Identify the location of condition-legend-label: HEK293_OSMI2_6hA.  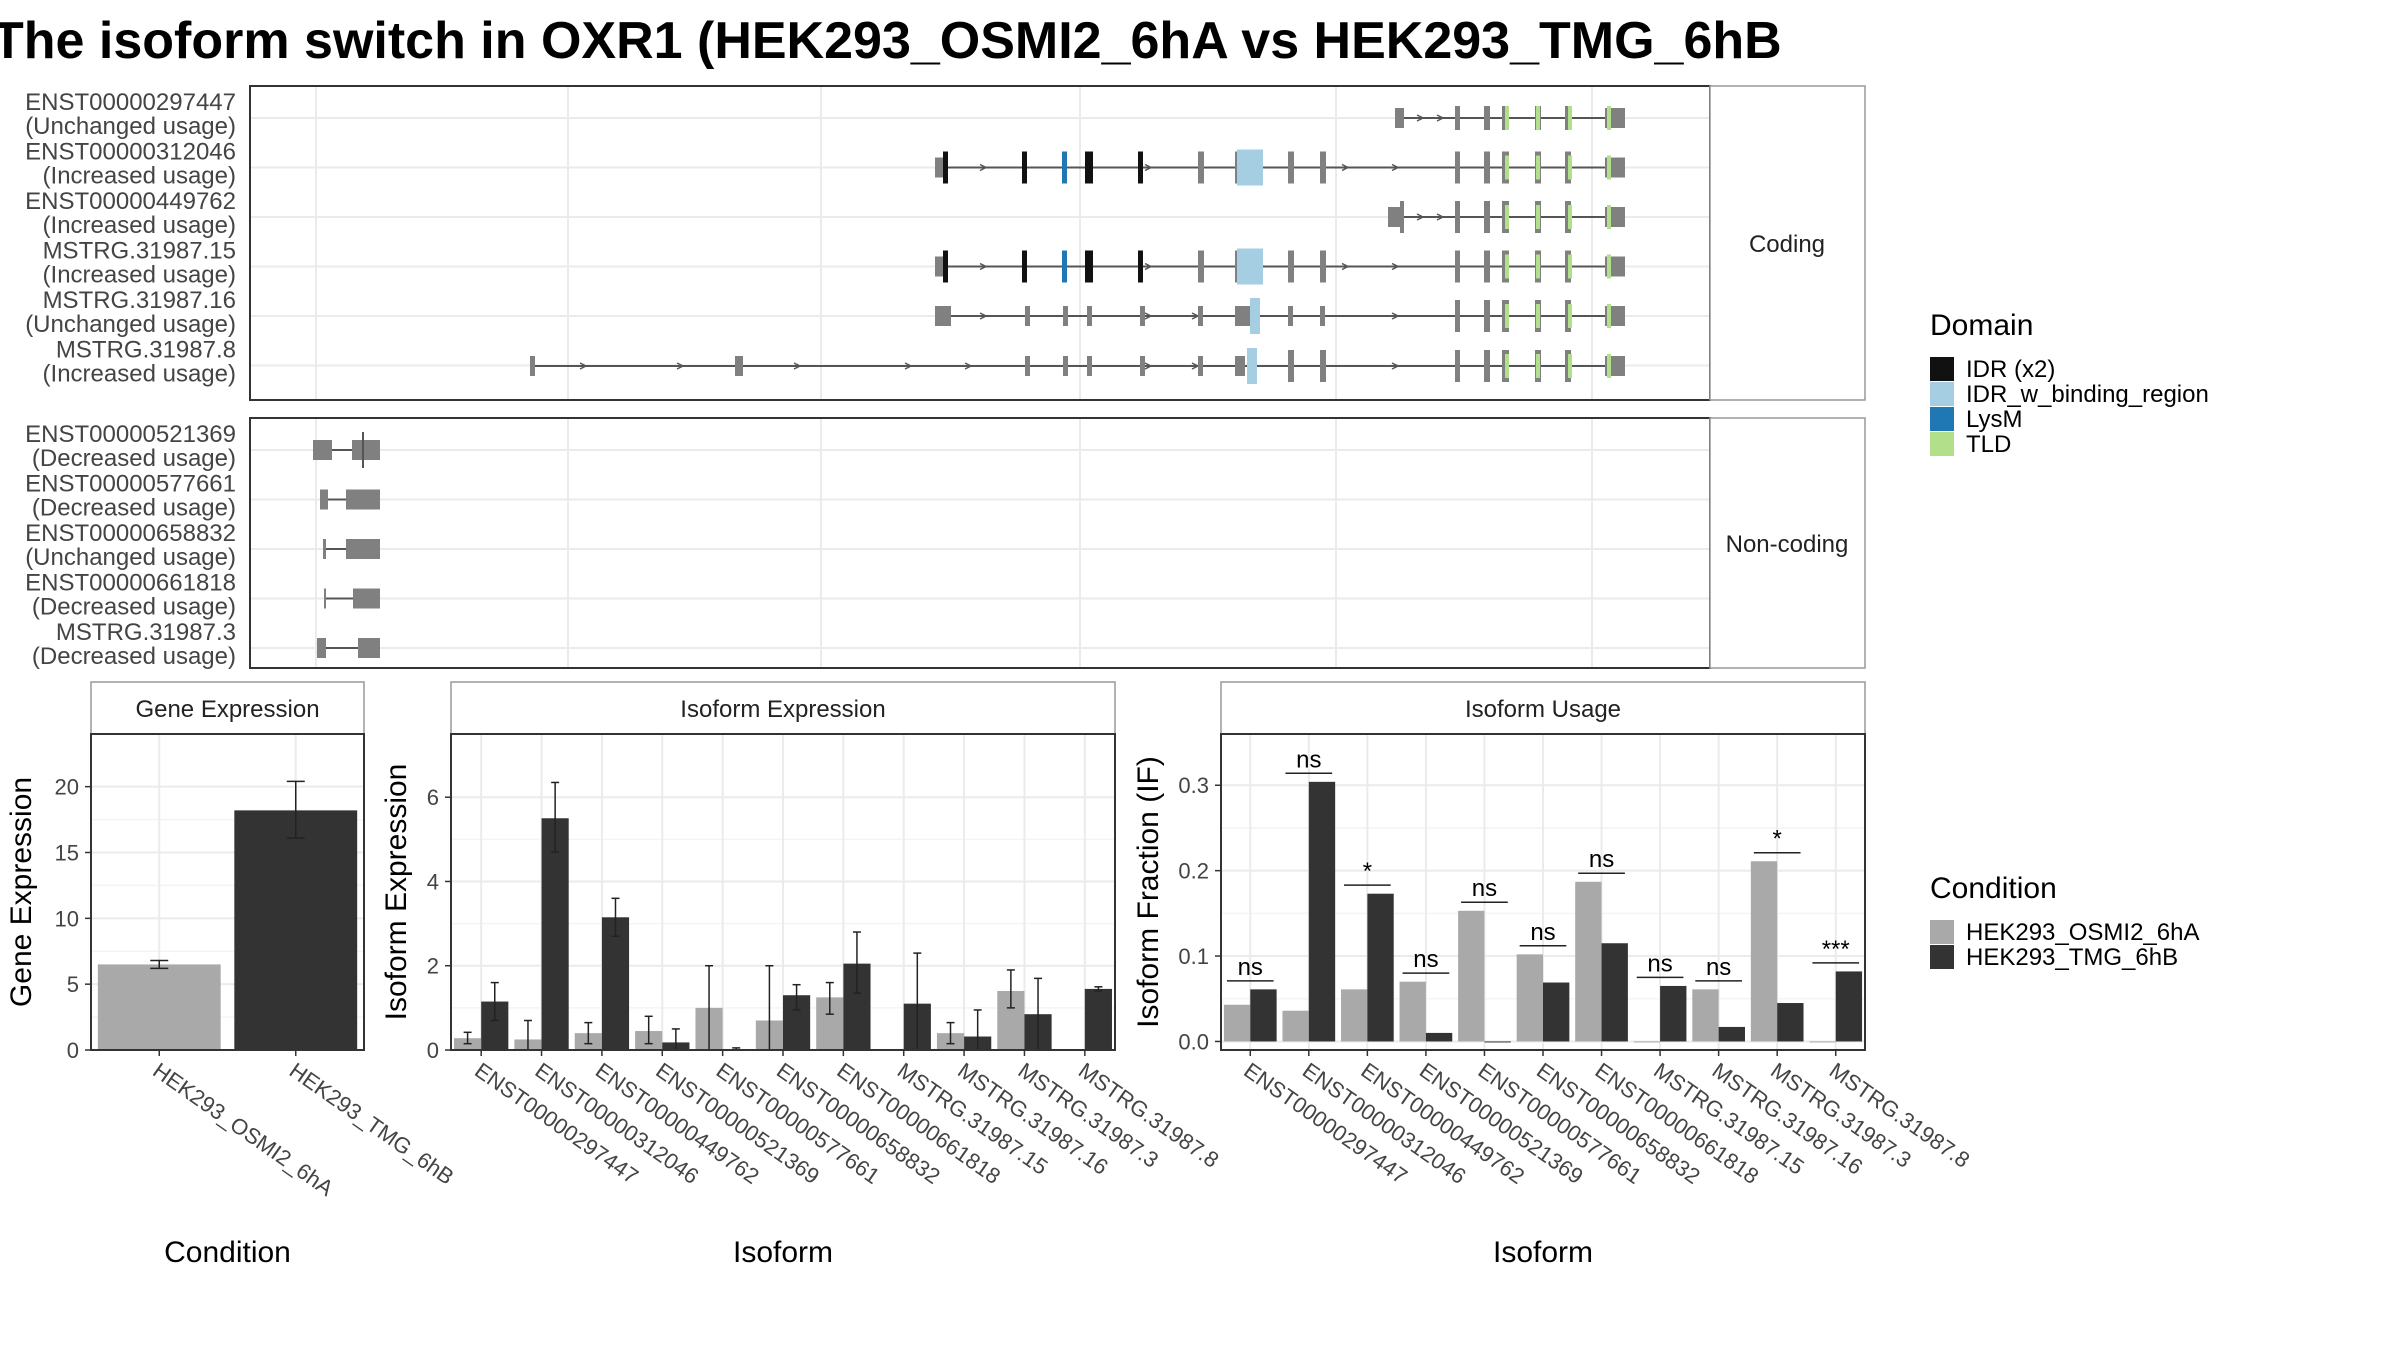
(2082, 932).